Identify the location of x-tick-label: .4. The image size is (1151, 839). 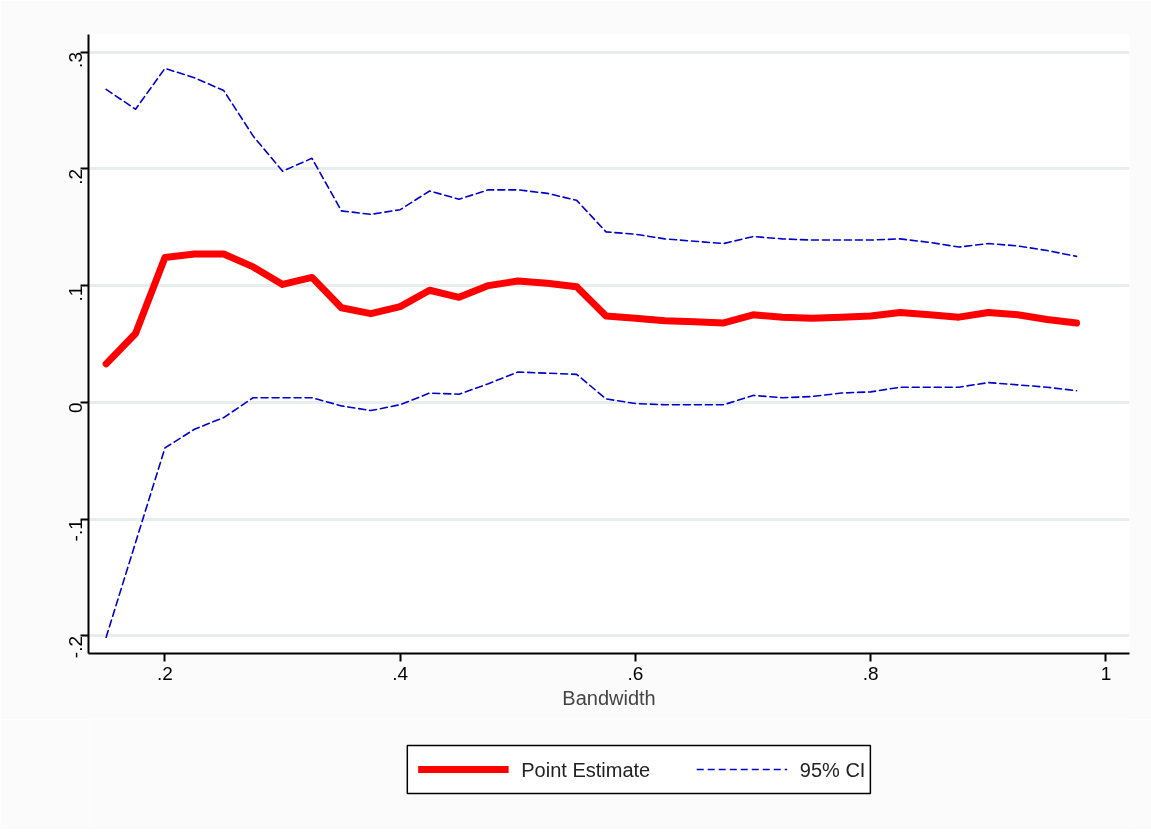
(400, 673).